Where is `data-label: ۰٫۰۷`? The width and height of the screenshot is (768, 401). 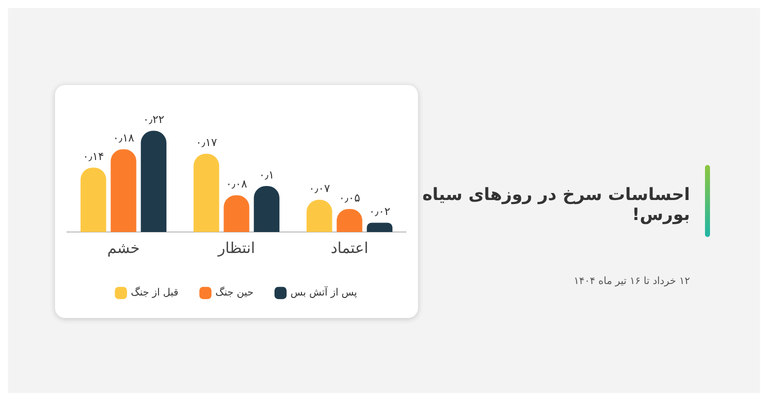 data-label: ۰٫۰۷ is located at coordinates (319, 189).